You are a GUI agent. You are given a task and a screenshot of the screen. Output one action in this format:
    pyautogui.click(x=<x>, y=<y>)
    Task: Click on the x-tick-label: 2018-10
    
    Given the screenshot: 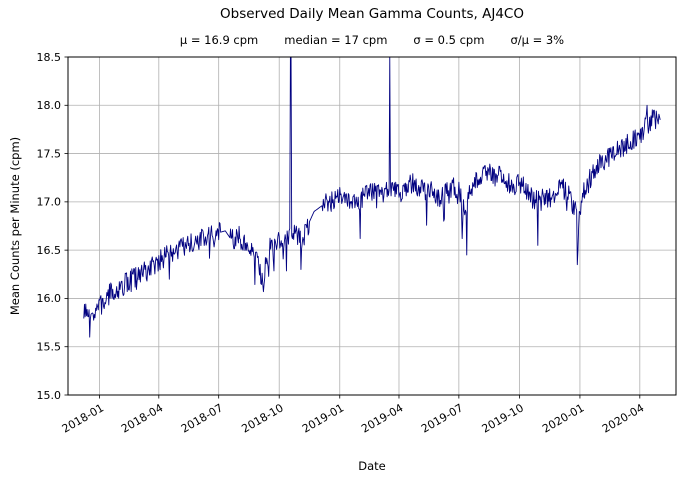 What is the action you would take?
    pyautogui.click(x=262, y=418)
    